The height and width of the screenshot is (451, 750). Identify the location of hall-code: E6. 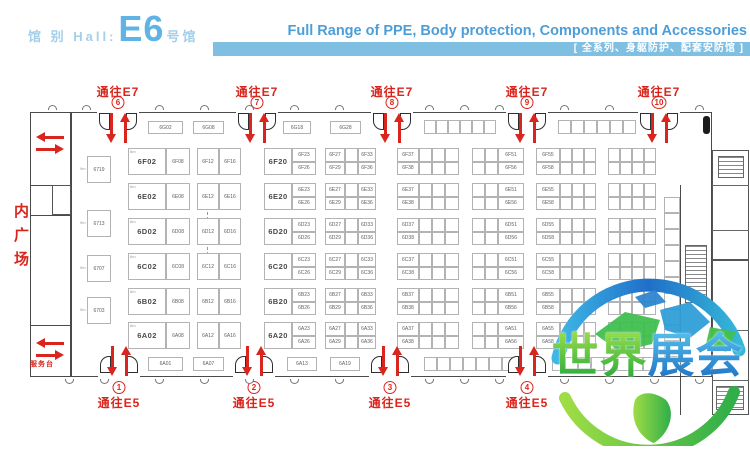
(141, 28).